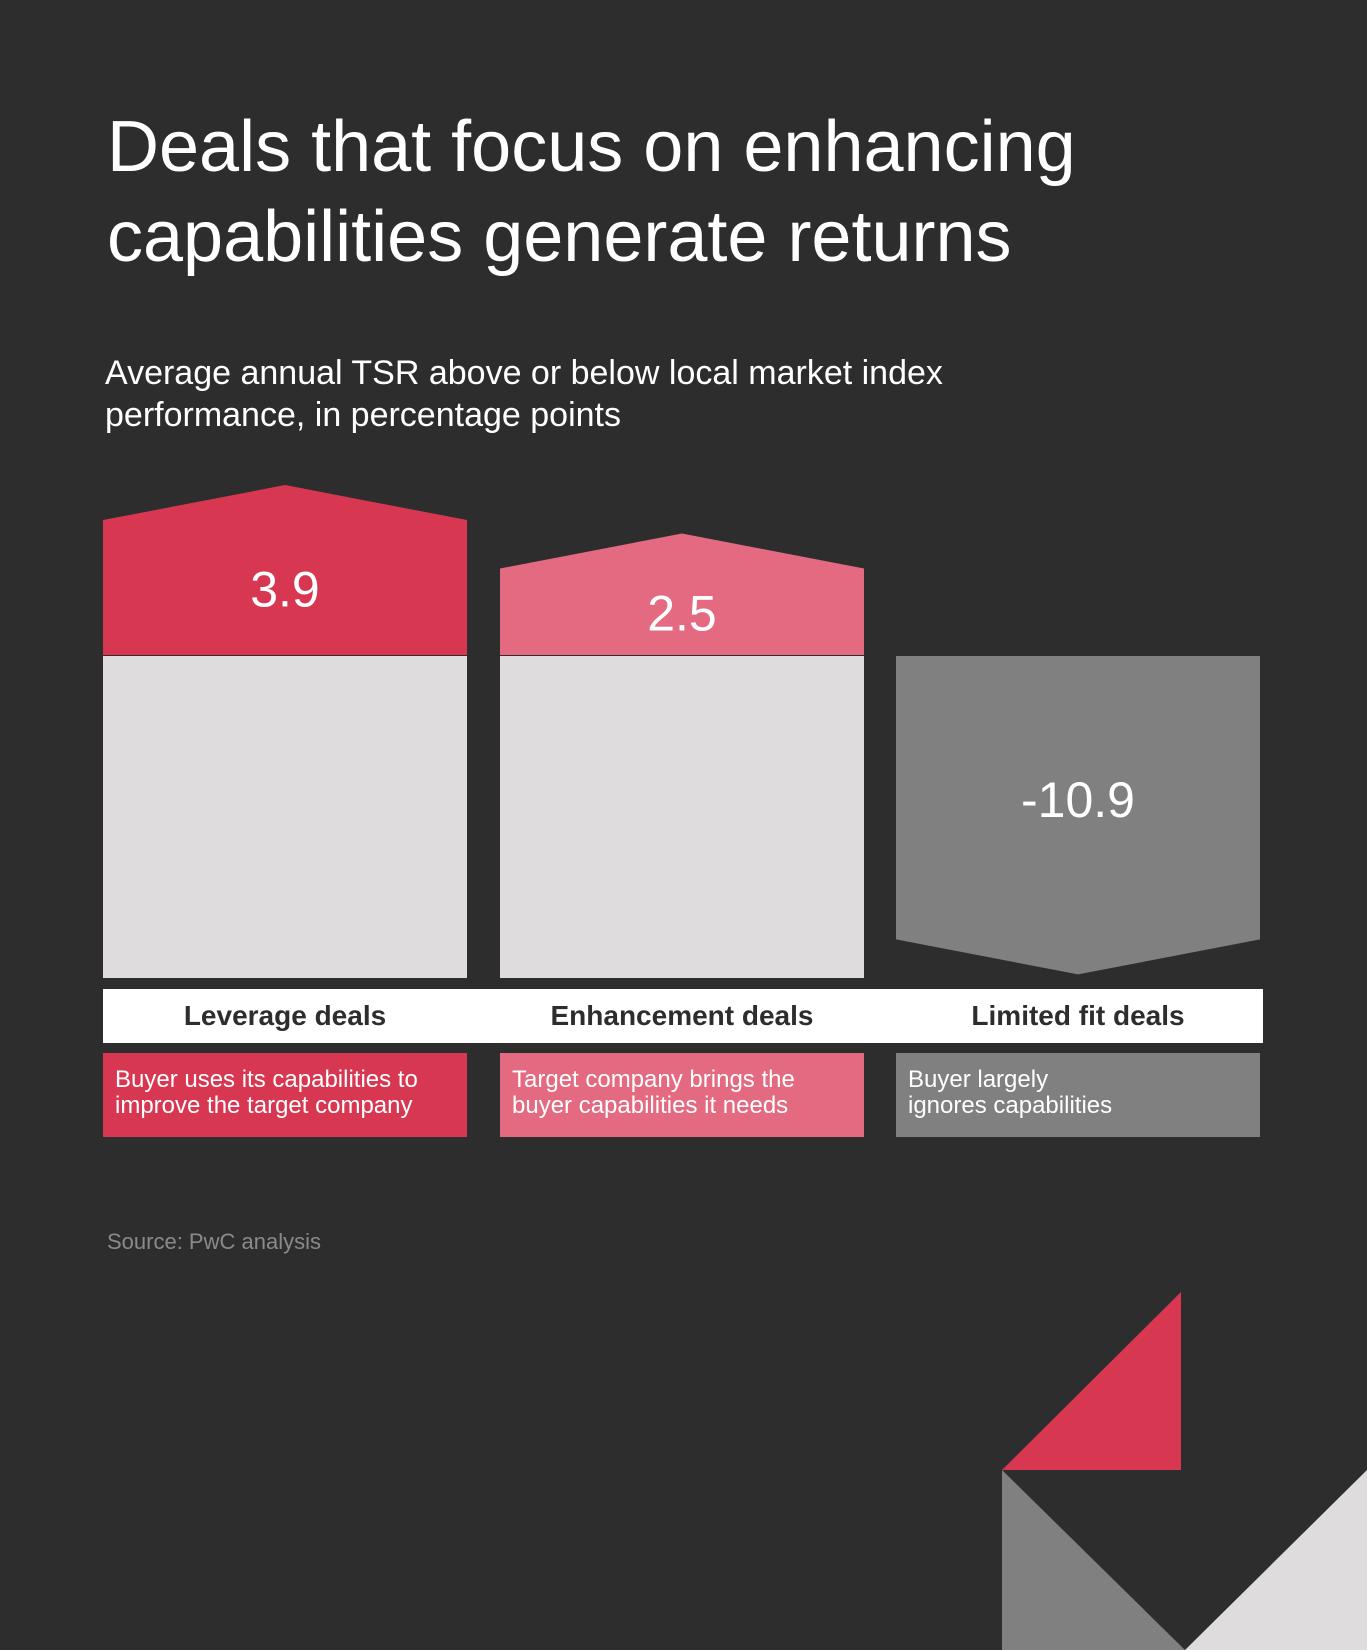 The height and width of the screenshot is (1650, 1367). Describe the element at coordinates (266, 1079) in the screenshot. I see `description-leverage-line-1: Buyer uses its capabilities to` at that location.